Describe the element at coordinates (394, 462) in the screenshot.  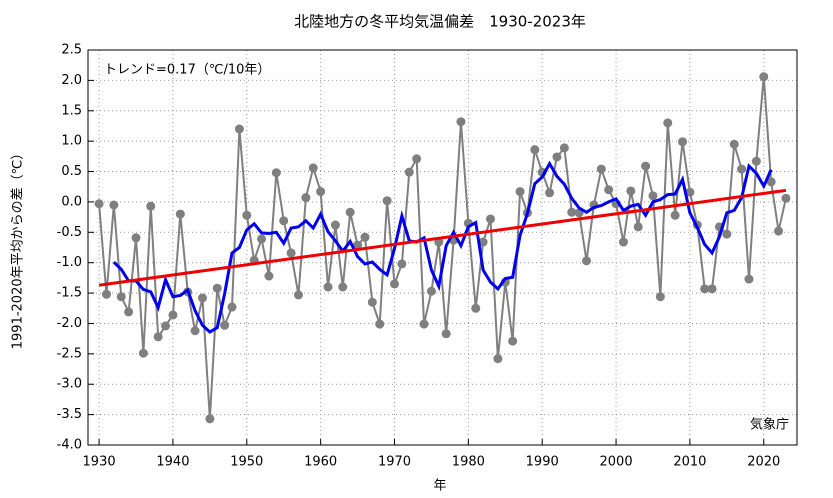
I see `x-tick-label: 1970` at that location.